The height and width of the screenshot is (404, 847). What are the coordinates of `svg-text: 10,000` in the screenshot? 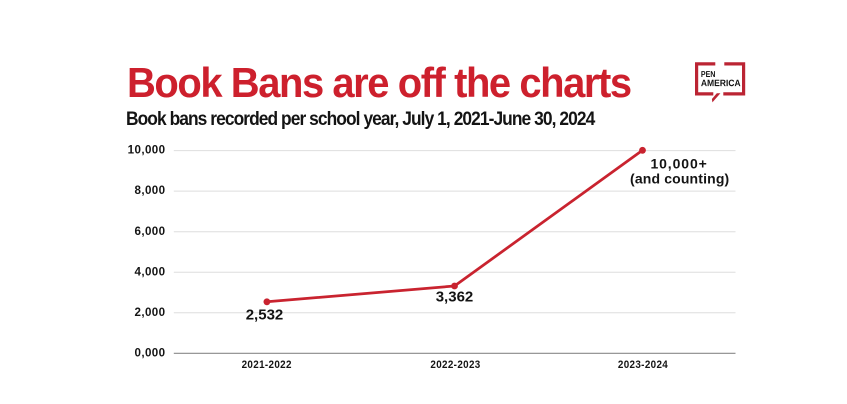 It's located at (147, 150).